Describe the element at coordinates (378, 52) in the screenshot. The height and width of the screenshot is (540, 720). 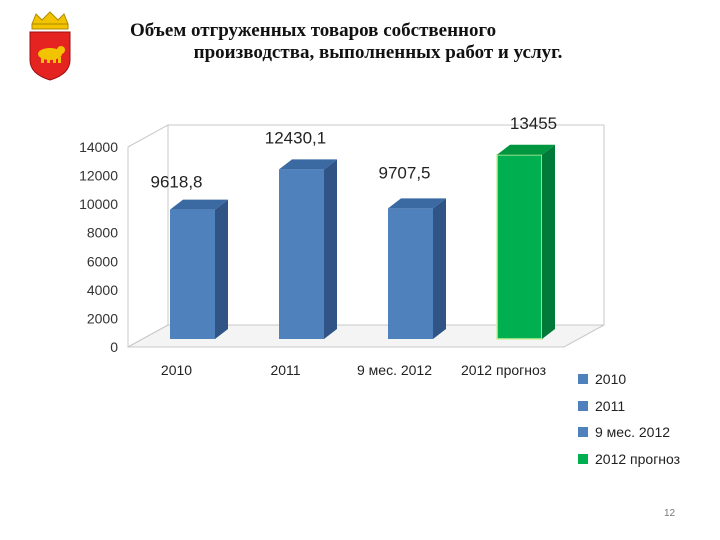
I see `chart-title-line-2: производства, выполненных работ и услуг.` at that location.